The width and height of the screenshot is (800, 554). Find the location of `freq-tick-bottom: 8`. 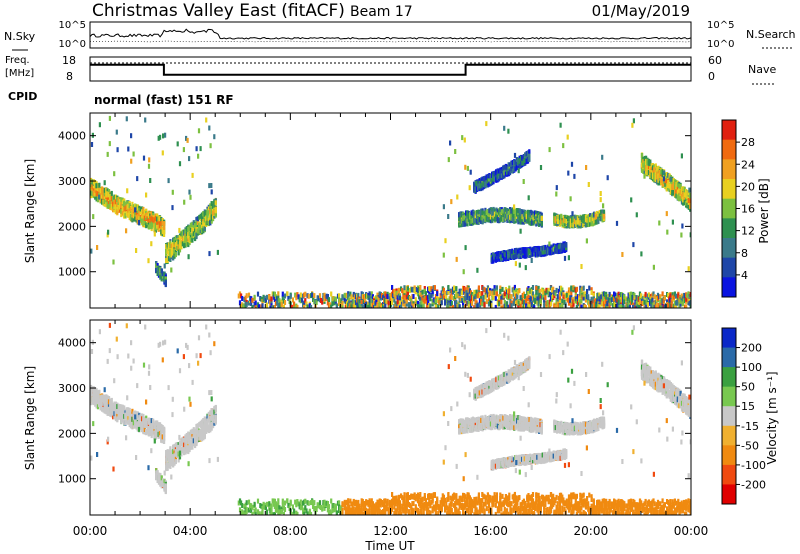

freq-tick-bottom: 8 is located at coordinates (69, 76).